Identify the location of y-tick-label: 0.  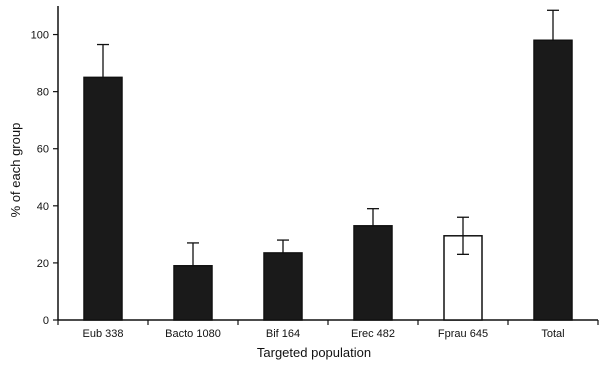
(46, 321).